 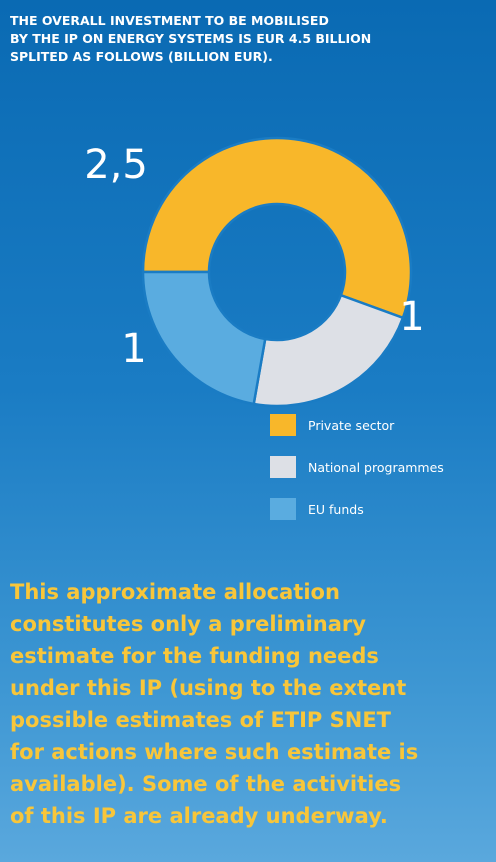 What do you see at coordinates (214, 752) in the screenshot?
I see `note-line: for actions where such estimate is` at bounding box center [214, 752].